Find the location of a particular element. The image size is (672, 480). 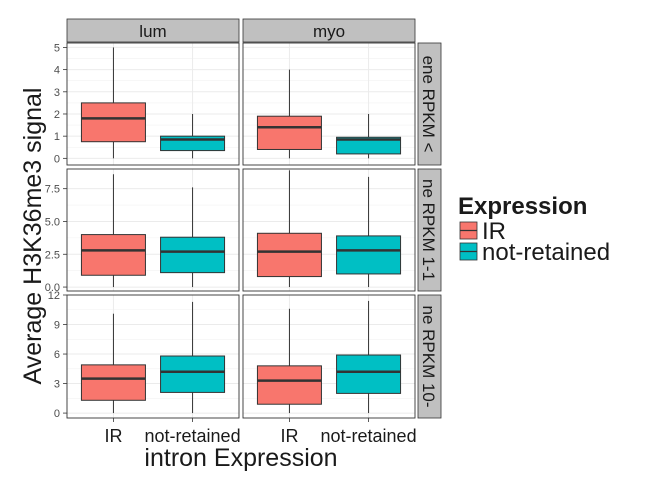

row-strip-label-group-0: ene RPKM < is located at coordinates (428, 104).